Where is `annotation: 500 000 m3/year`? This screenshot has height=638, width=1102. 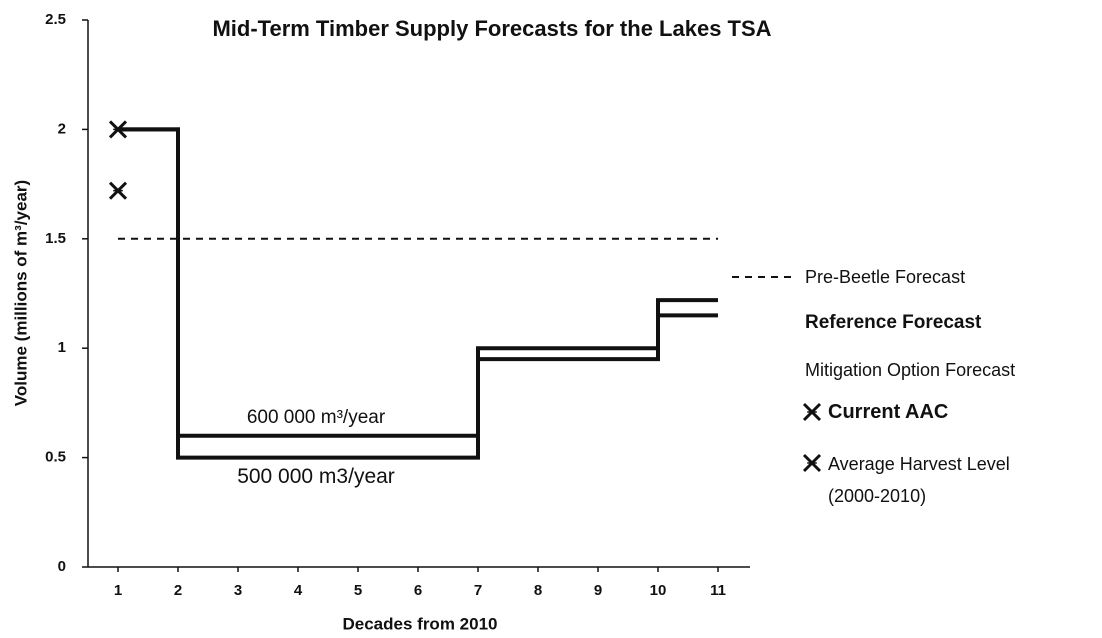 annotation: 500 000 m3/year is located at coordinates (316, 476).